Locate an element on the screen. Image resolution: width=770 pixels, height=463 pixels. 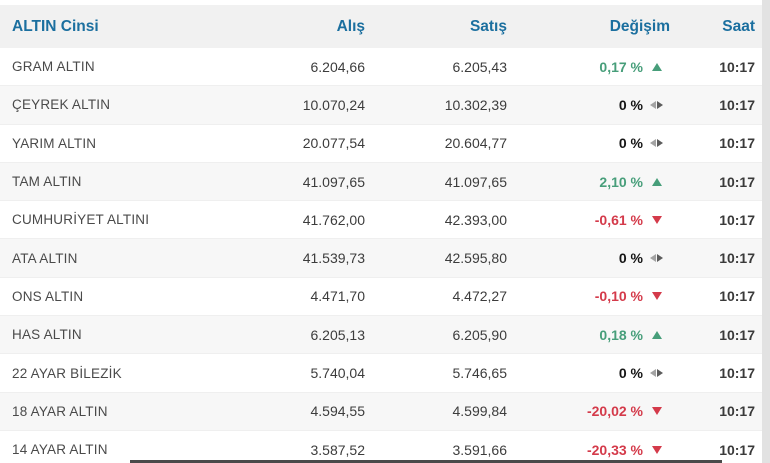
gold-type-label: HAS ALTIN is located at coordinates (47, 335).